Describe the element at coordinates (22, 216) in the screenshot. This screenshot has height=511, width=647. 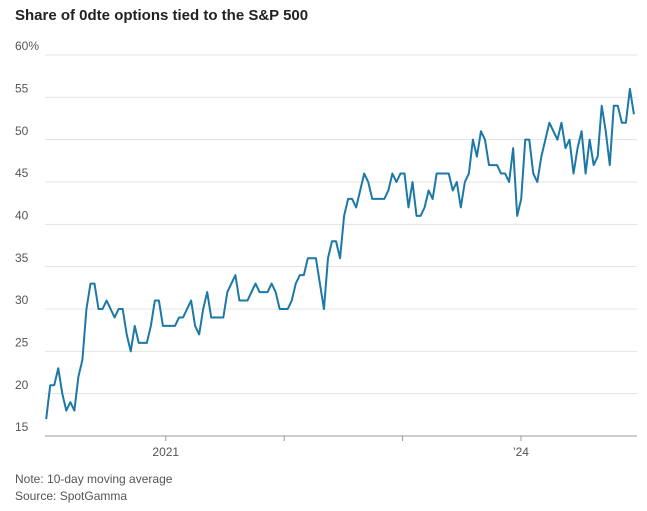
I see `y-tick-label: 40` at that location.